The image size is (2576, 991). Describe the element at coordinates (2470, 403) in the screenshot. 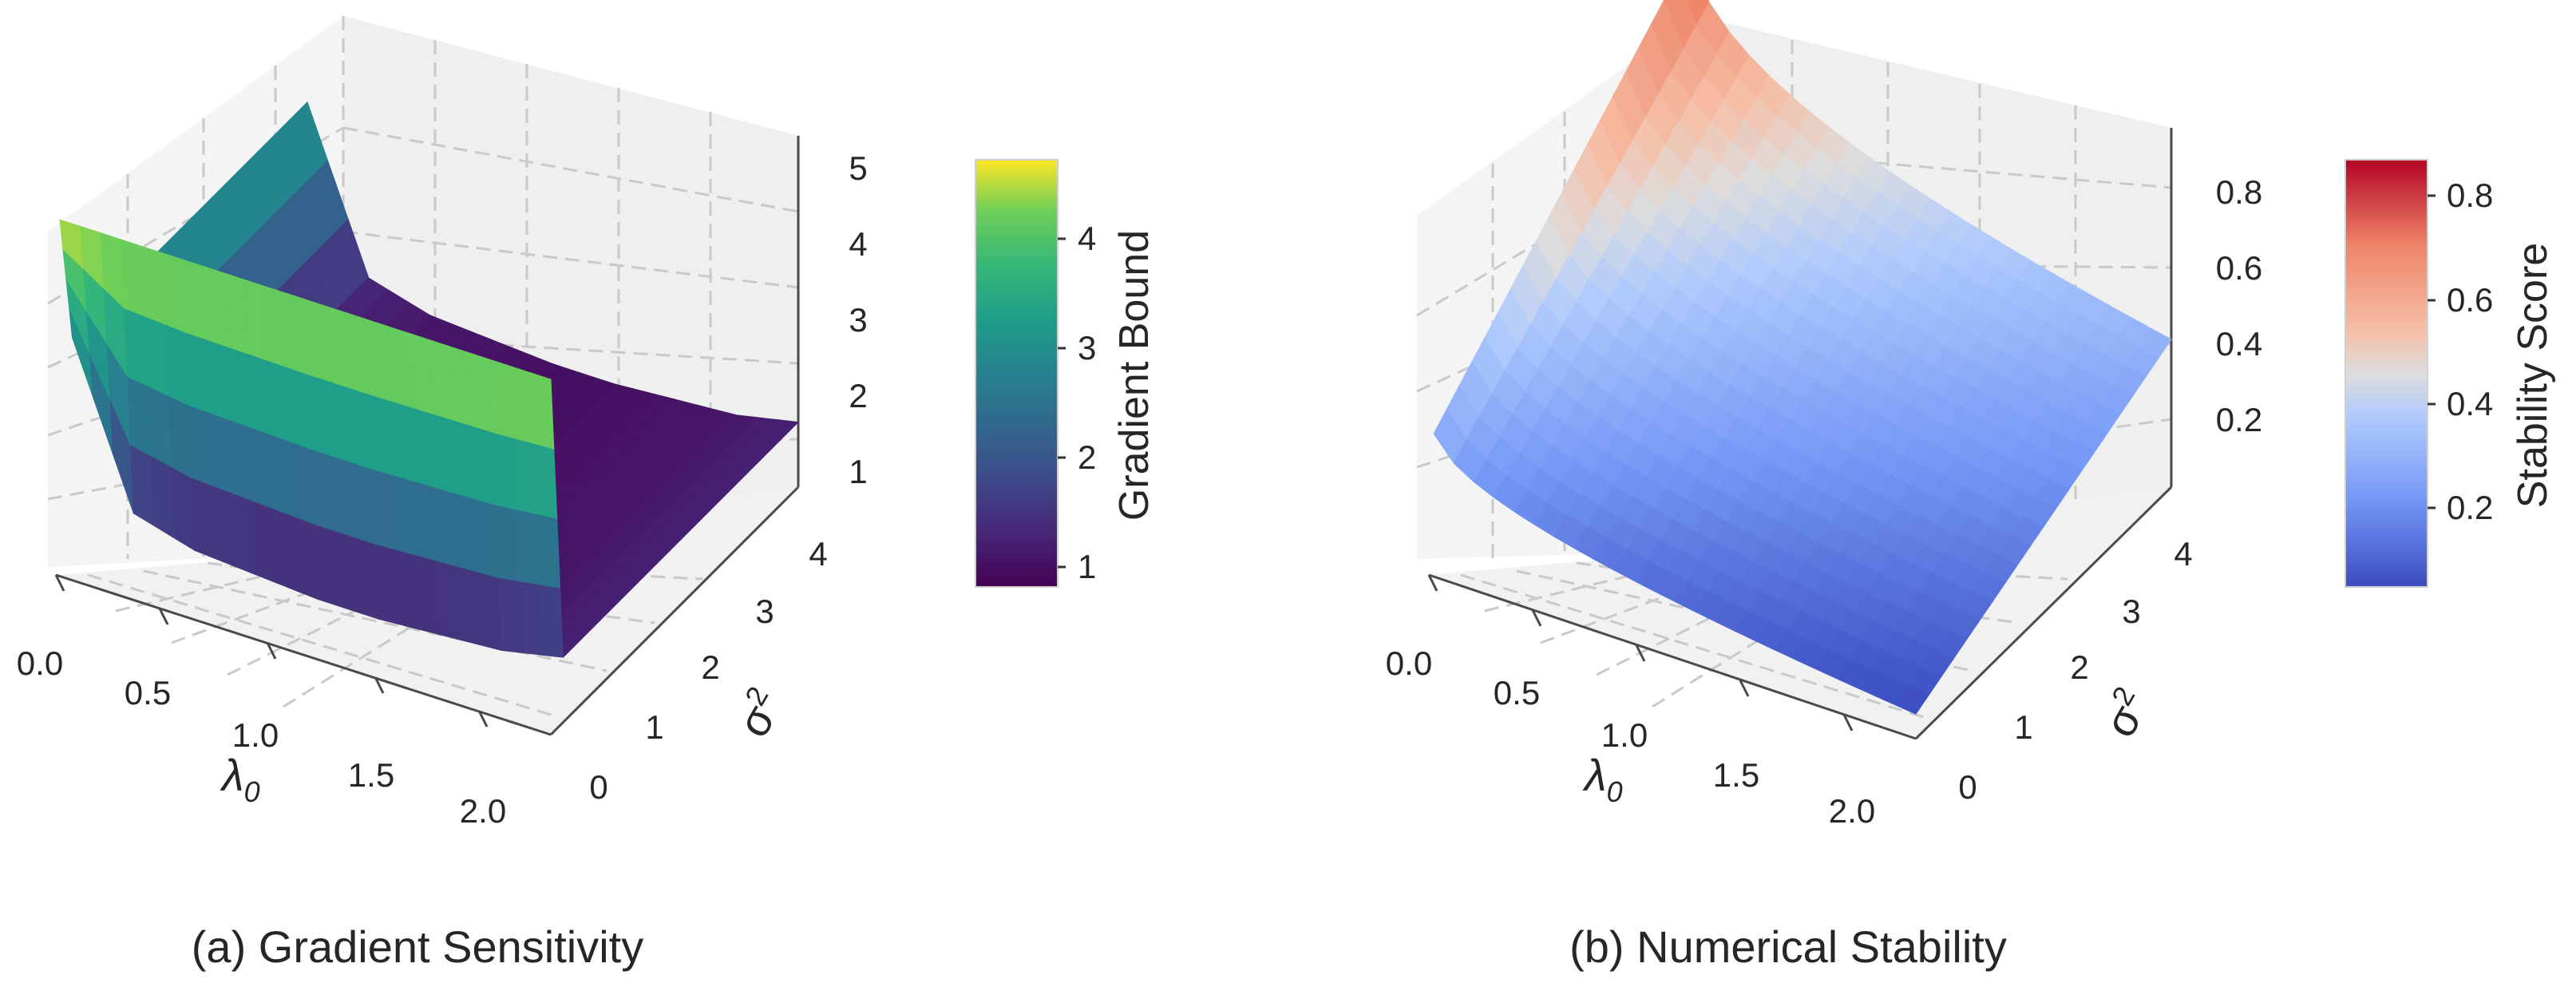

I see `colorbar-tick-label: 0.4` at that location.